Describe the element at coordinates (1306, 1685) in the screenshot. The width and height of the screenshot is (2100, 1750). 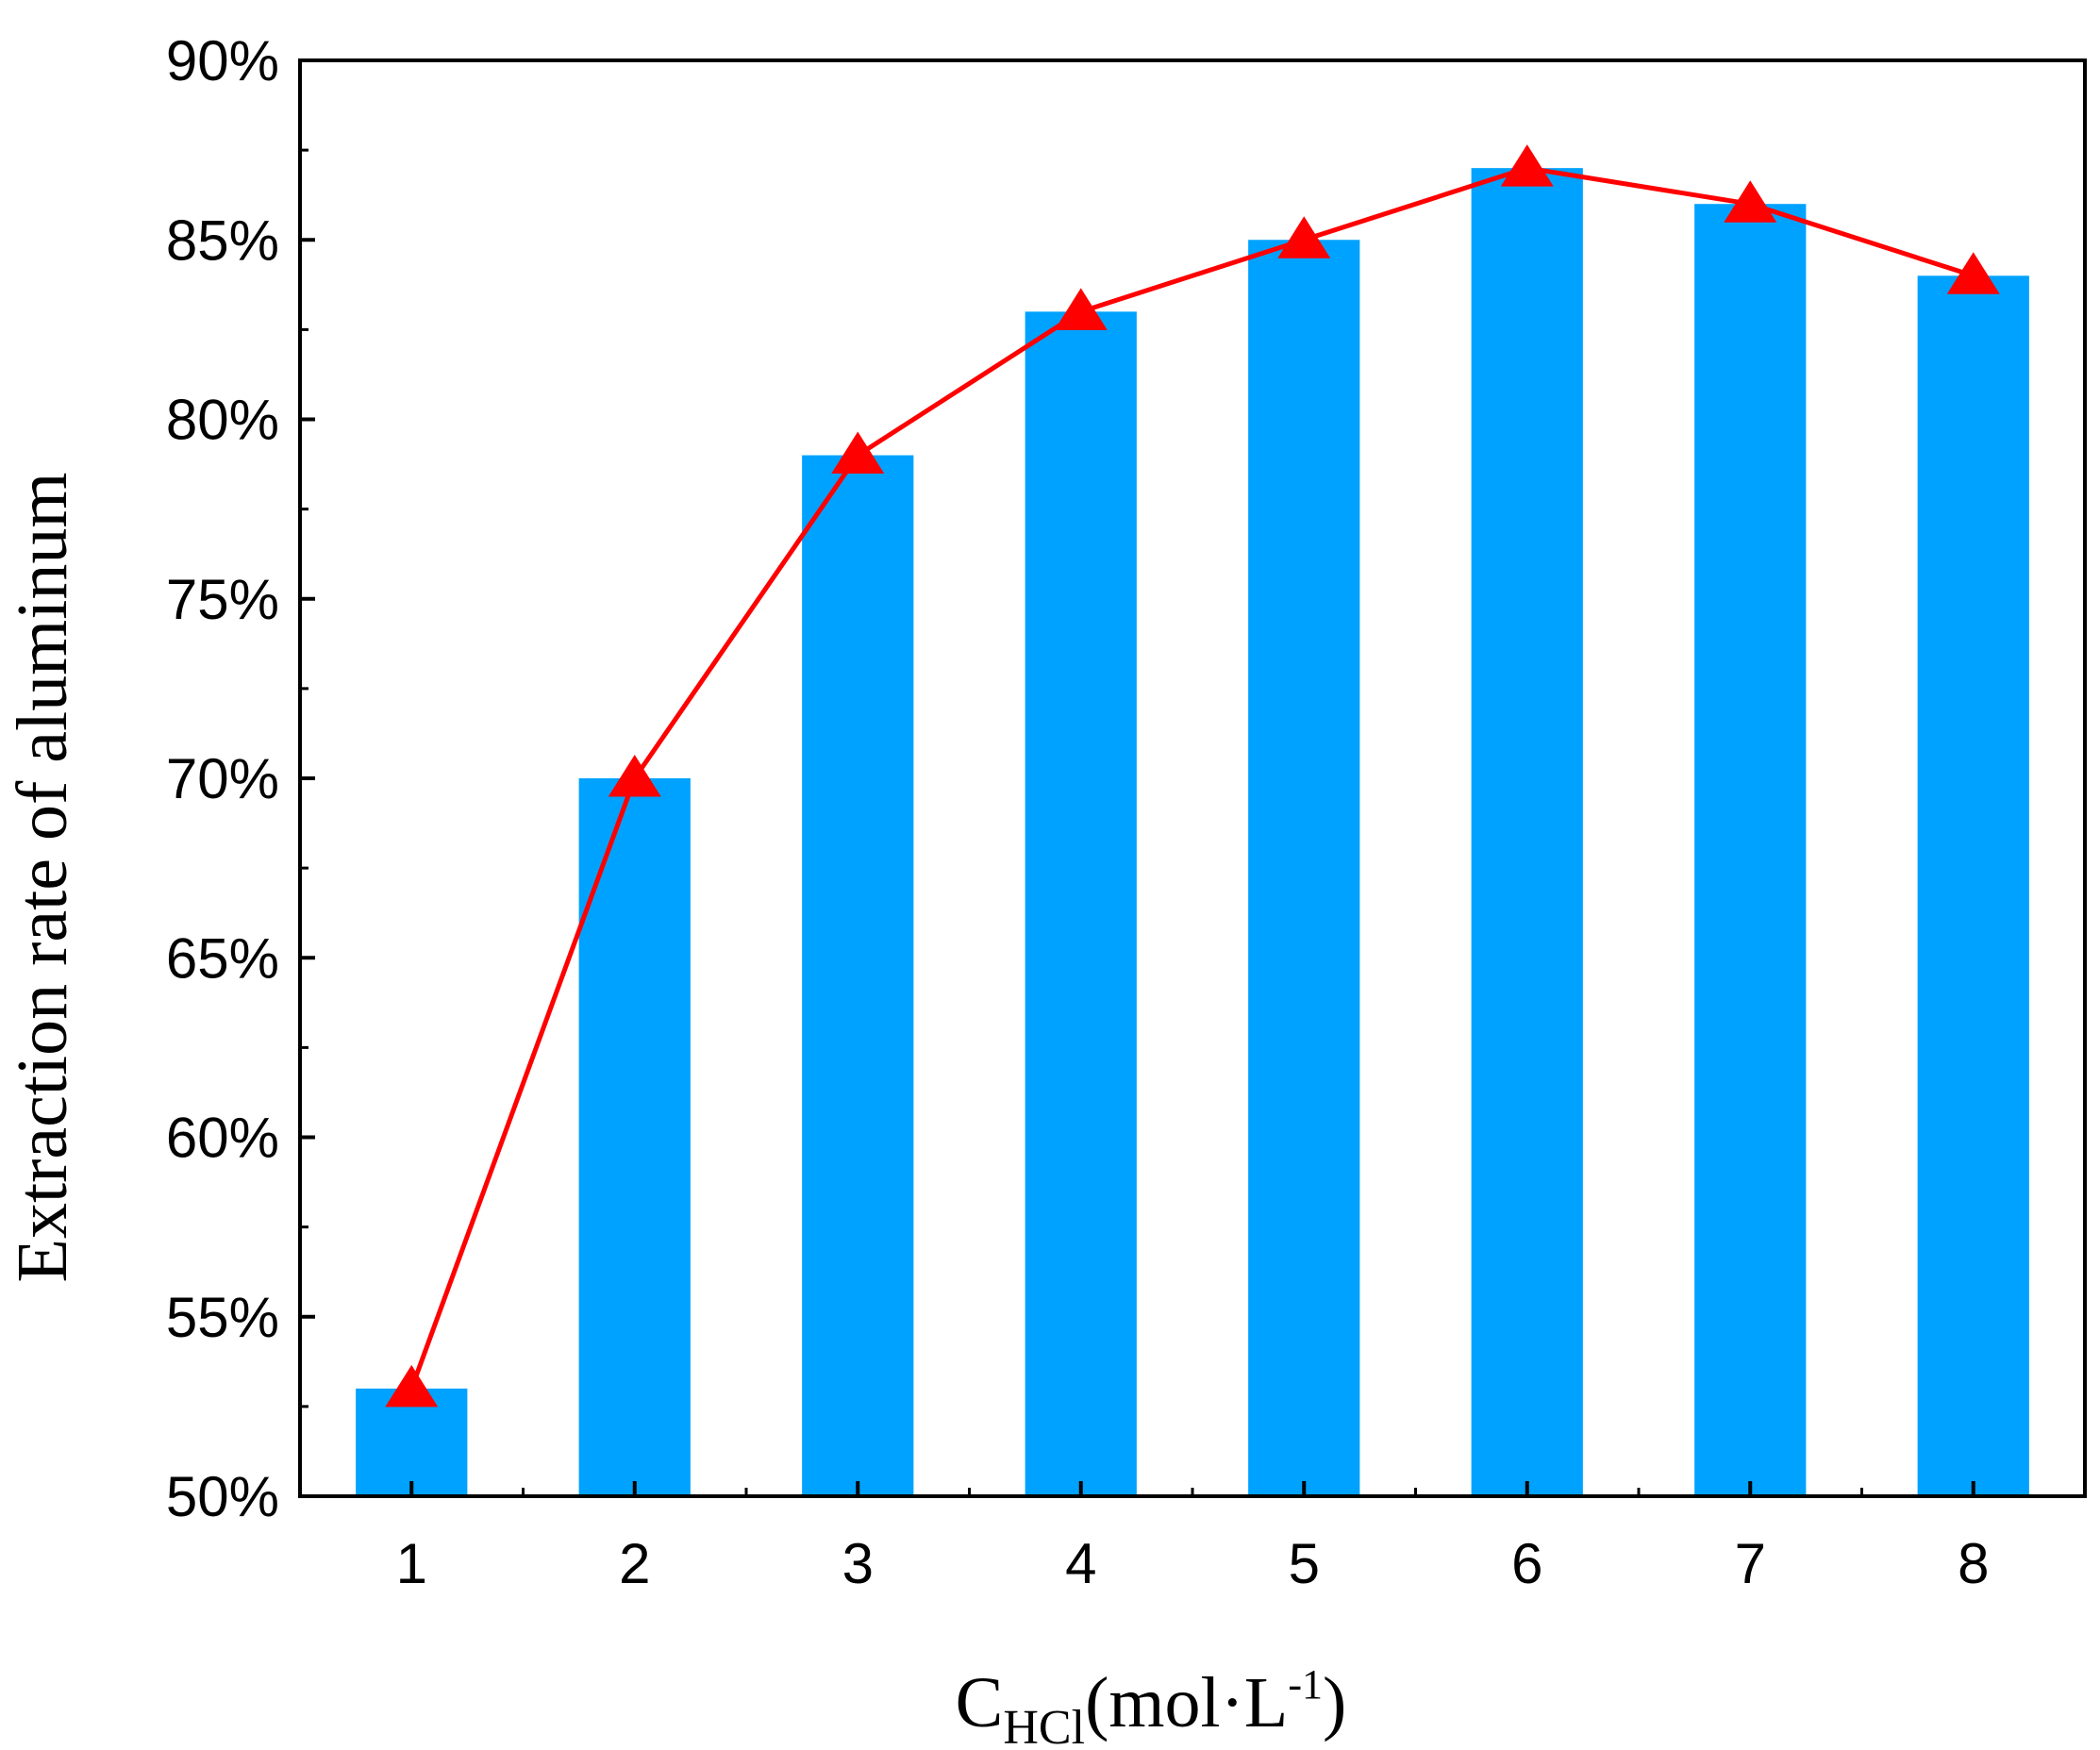
I see `x-axis-title-sup: -1` at that location.